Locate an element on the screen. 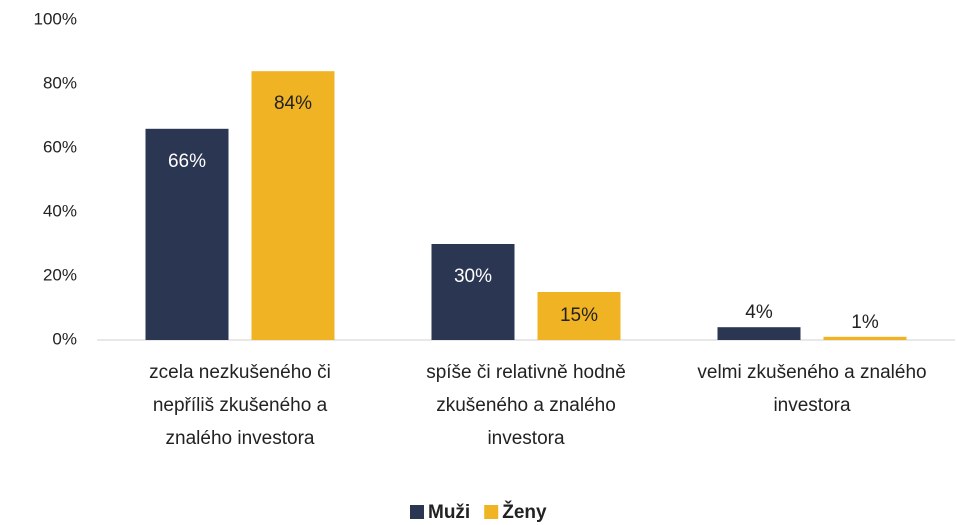 This screenshot has height=525, width=958. data-label: 15% is located at coordinates (579, 315).